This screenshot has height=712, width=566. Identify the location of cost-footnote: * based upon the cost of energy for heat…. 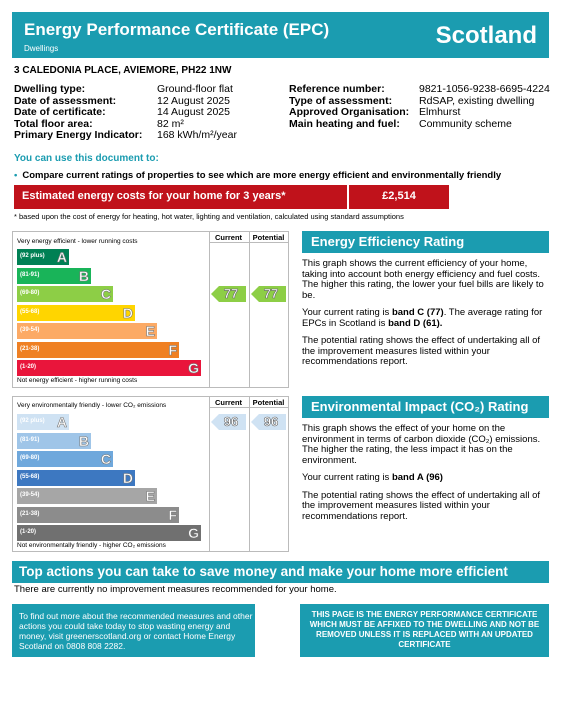
(209, 216).